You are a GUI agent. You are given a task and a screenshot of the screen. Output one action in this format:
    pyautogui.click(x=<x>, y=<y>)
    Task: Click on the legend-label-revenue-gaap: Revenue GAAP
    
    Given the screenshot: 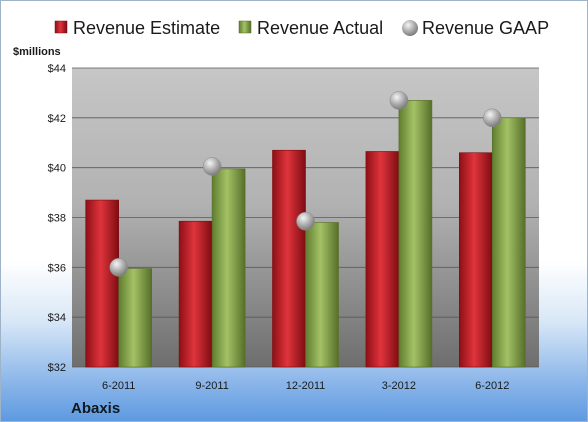 What is the action you would take?
    pyautogui.click(x=485, y=28)
    